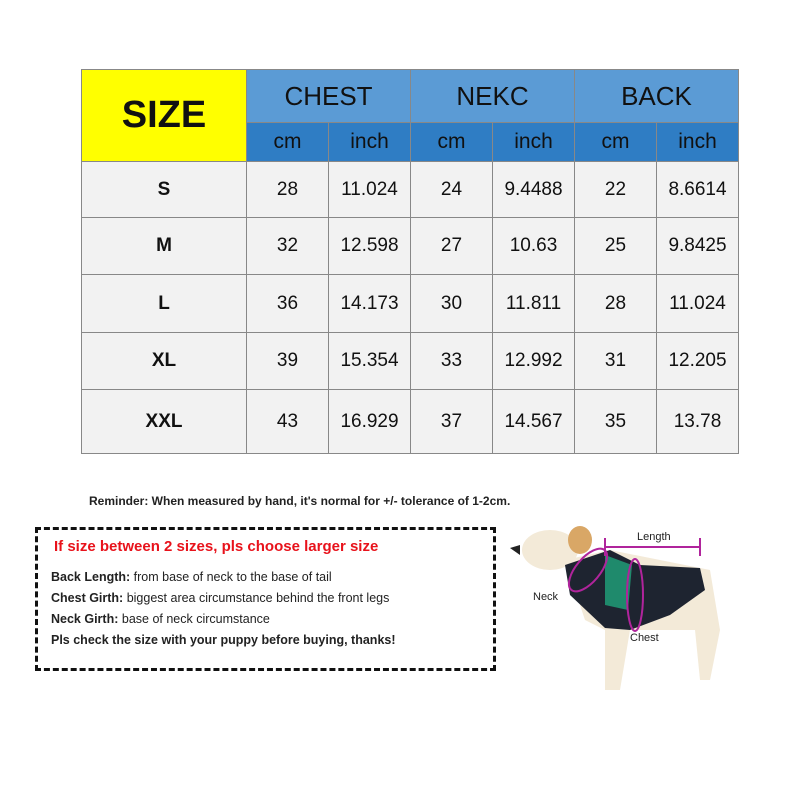 Image resolution: width=800 pixels, height=800 pixels. I want to click on table-cell: 43, so click(287, 421).